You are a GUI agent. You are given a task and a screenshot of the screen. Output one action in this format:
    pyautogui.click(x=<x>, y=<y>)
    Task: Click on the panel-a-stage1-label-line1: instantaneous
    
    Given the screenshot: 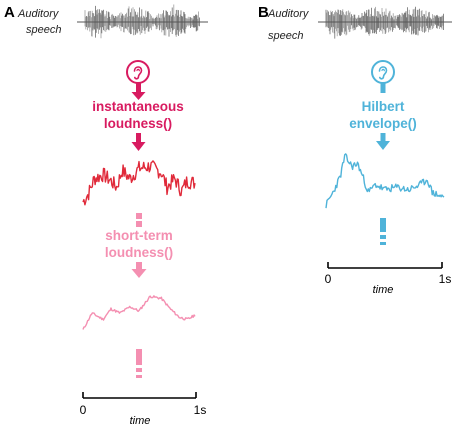 What is the action you would take?
    pyautogui.click(x=138, y=106)
    